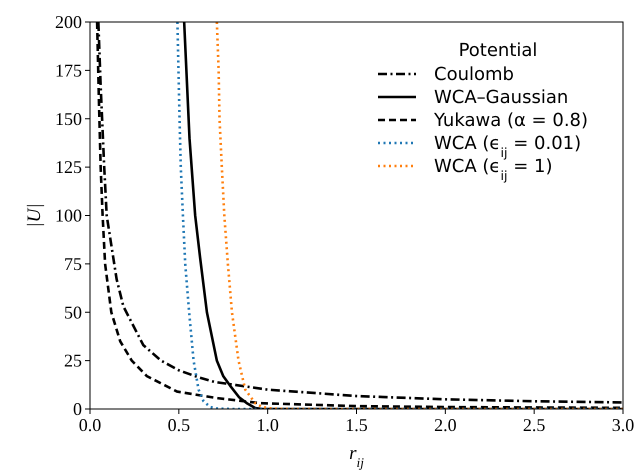 The height and width of the screenshot is (472, 641). Describe the element at coordinates (68, 22) in the screenshot. I see `y-tick-label: 200` at that location.